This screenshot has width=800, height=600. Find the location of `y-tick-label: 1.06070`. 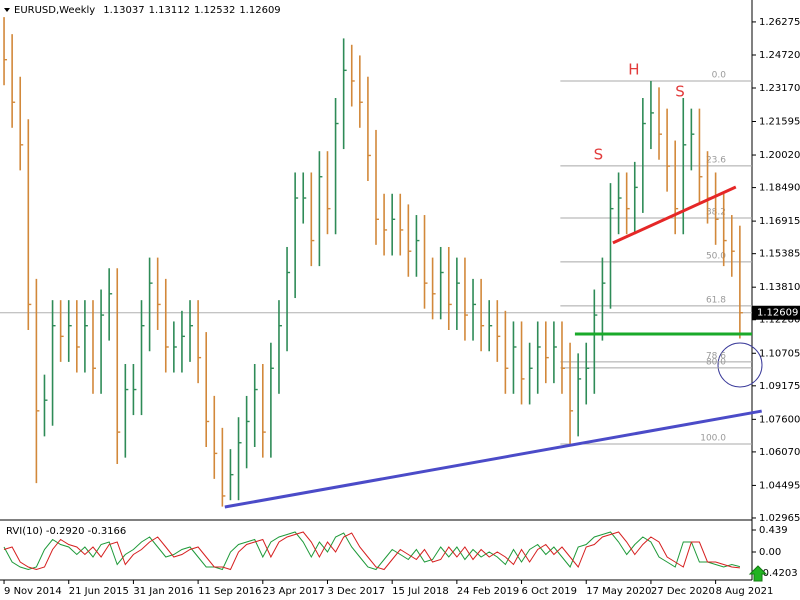

y-tick-label: 1.06070 is located at coordinates (779, 452).